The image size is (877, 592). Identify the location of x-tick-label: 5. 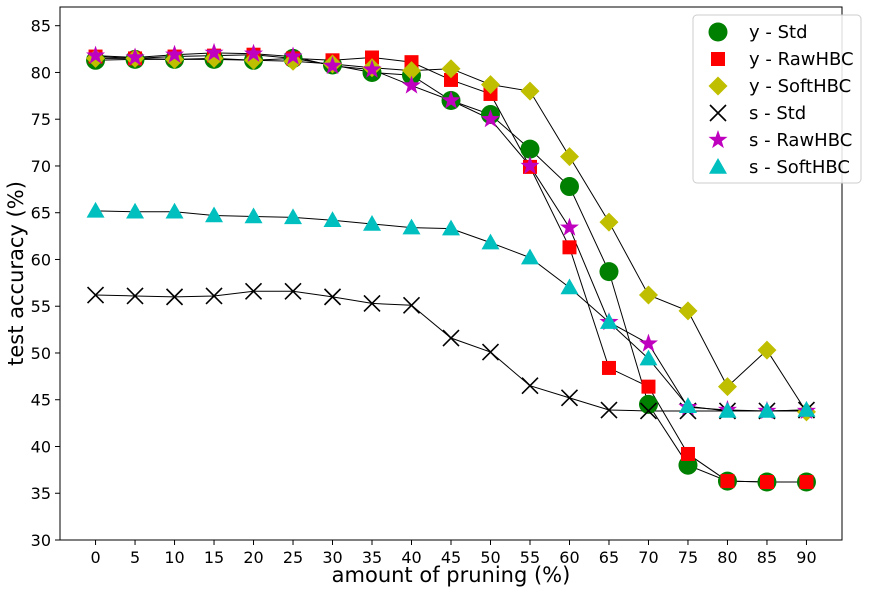
(135, 557).